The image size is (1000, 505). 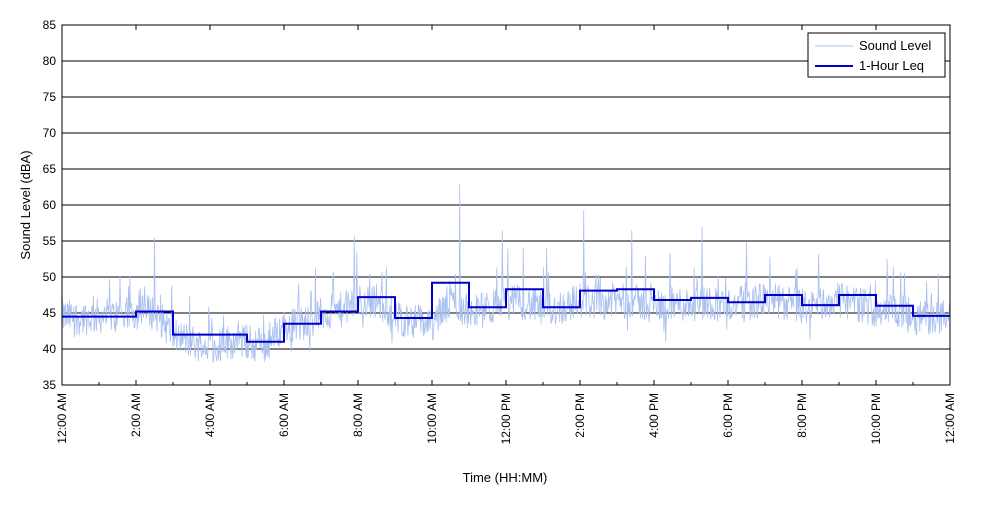 I want to click on x-axis-title: Time (HH:MM), so click(x=505, y=477).